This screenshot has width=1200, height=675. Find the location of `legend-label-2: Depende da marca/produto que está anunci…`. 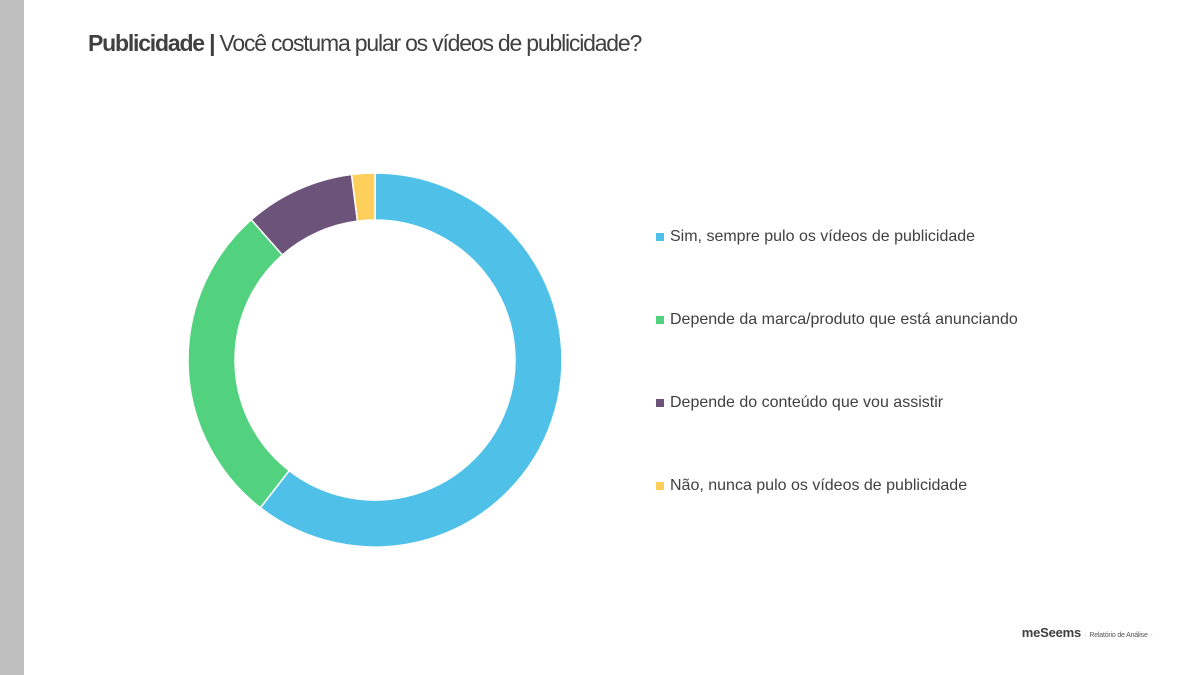

legend-label-2: Depende da marca/produto que está anunci… is located at coordinates (844, 320).